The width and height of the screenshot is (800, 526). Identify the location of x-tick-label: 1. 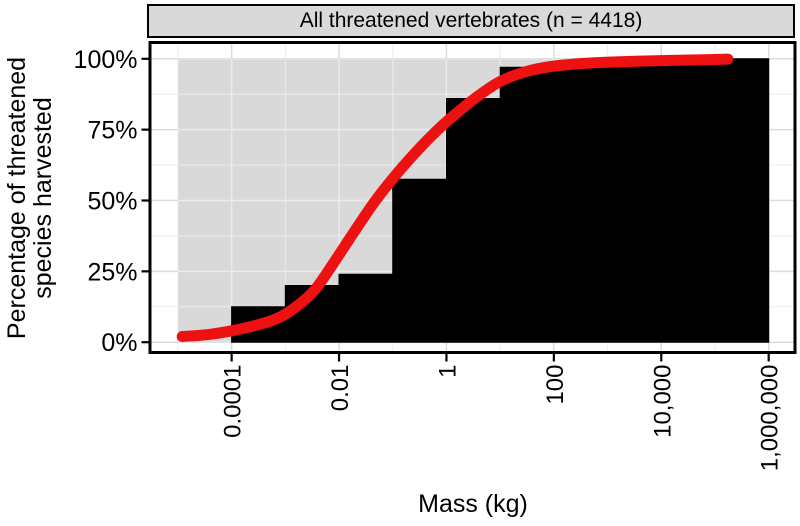
(447, 371).